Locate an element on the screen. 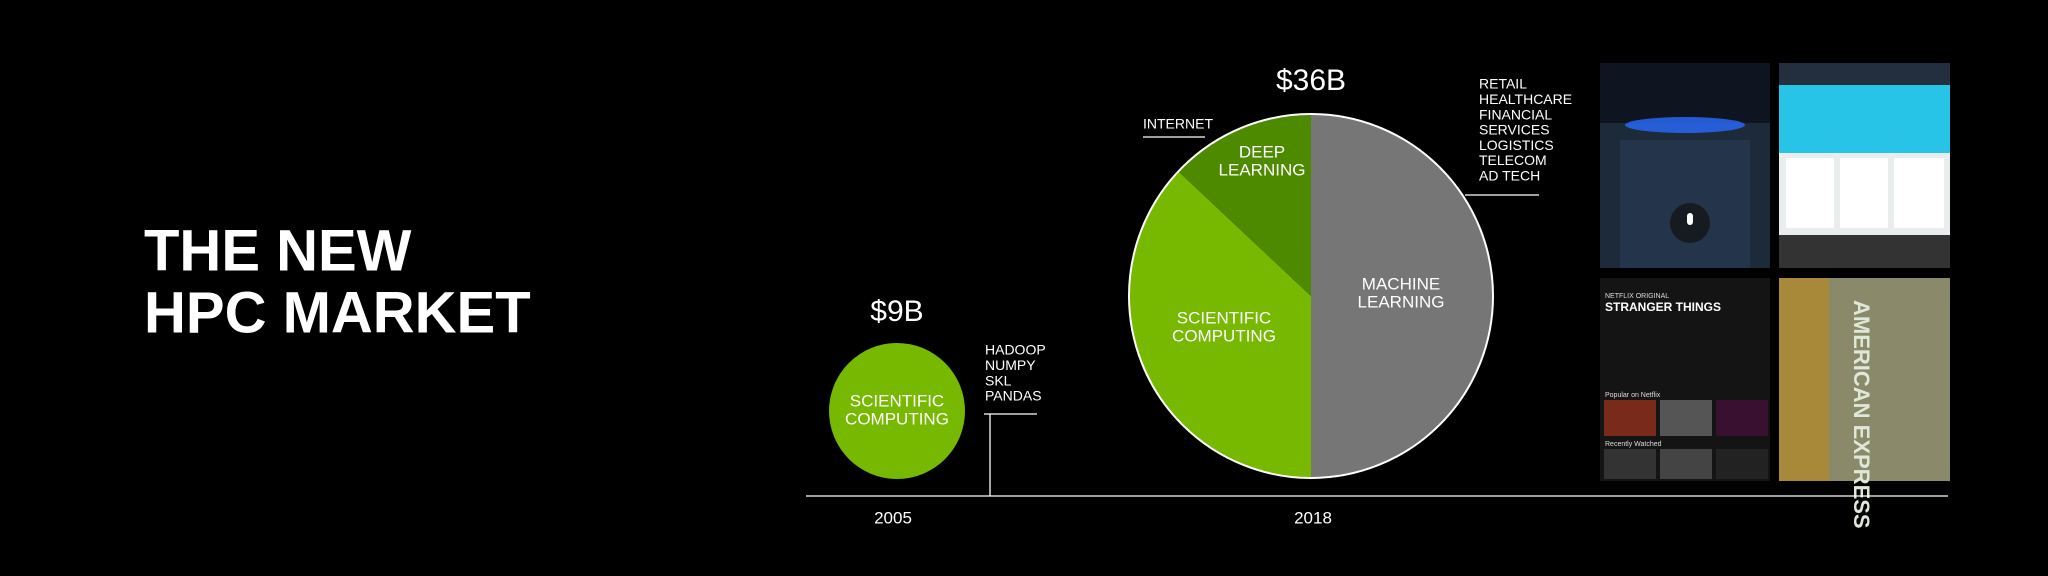  netflix-text: Popular on Netflix is located at coordinates (1633, 395).